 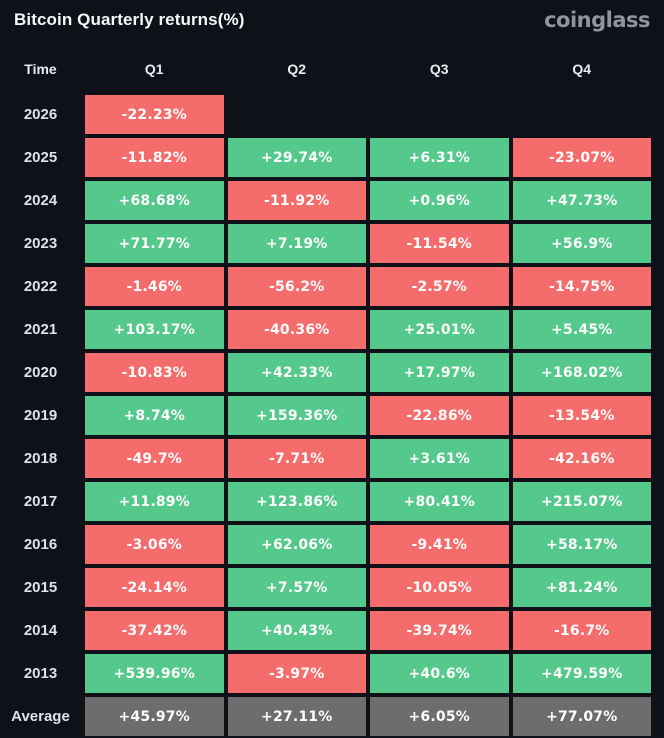 I want to click on return-cell: +539.96%, so click(x=154, y=673).